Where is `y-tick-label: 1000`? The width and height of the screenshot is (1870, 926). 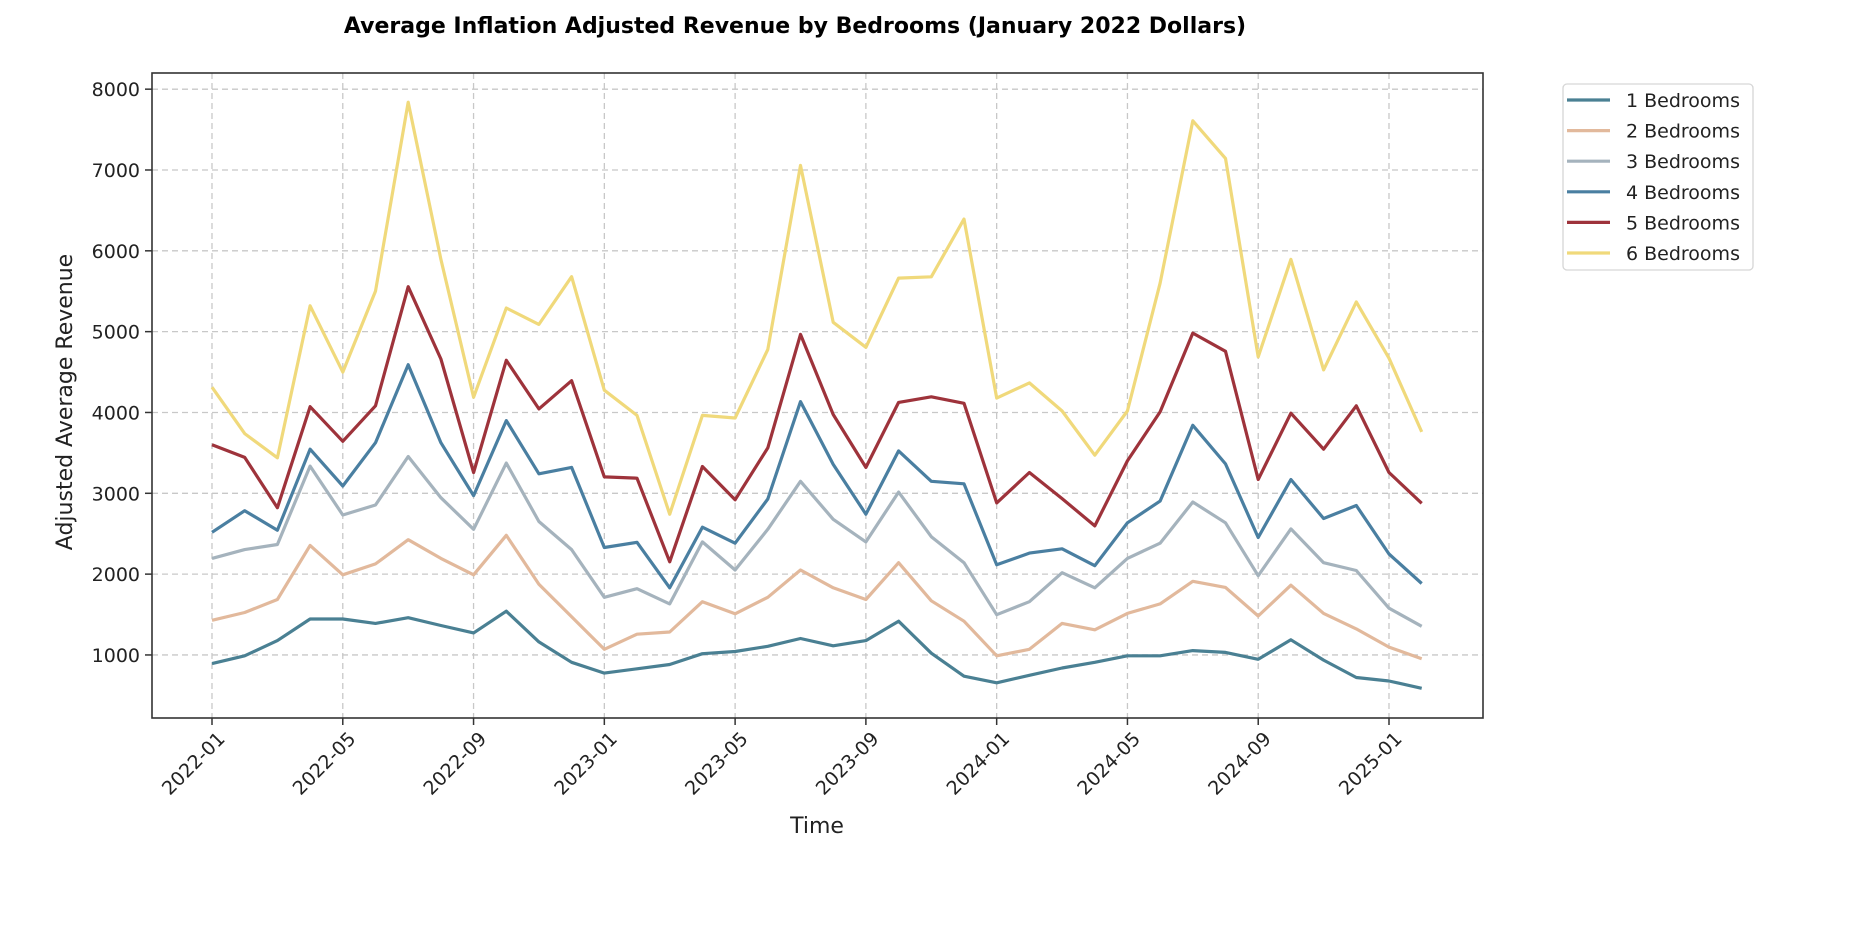
y-tick-label: 1000 is located at coordinates (116, 656).